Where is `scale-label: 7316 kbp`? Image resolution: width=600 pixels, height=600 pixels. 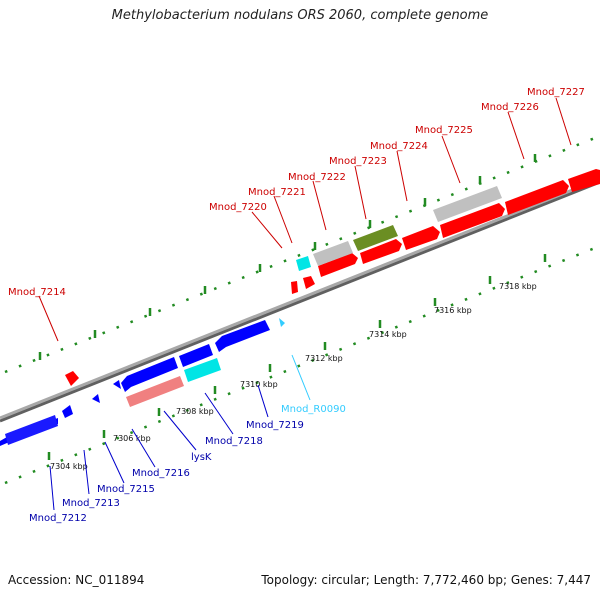
scale-label: 7316 kbp is located at coordinates (453, 310).